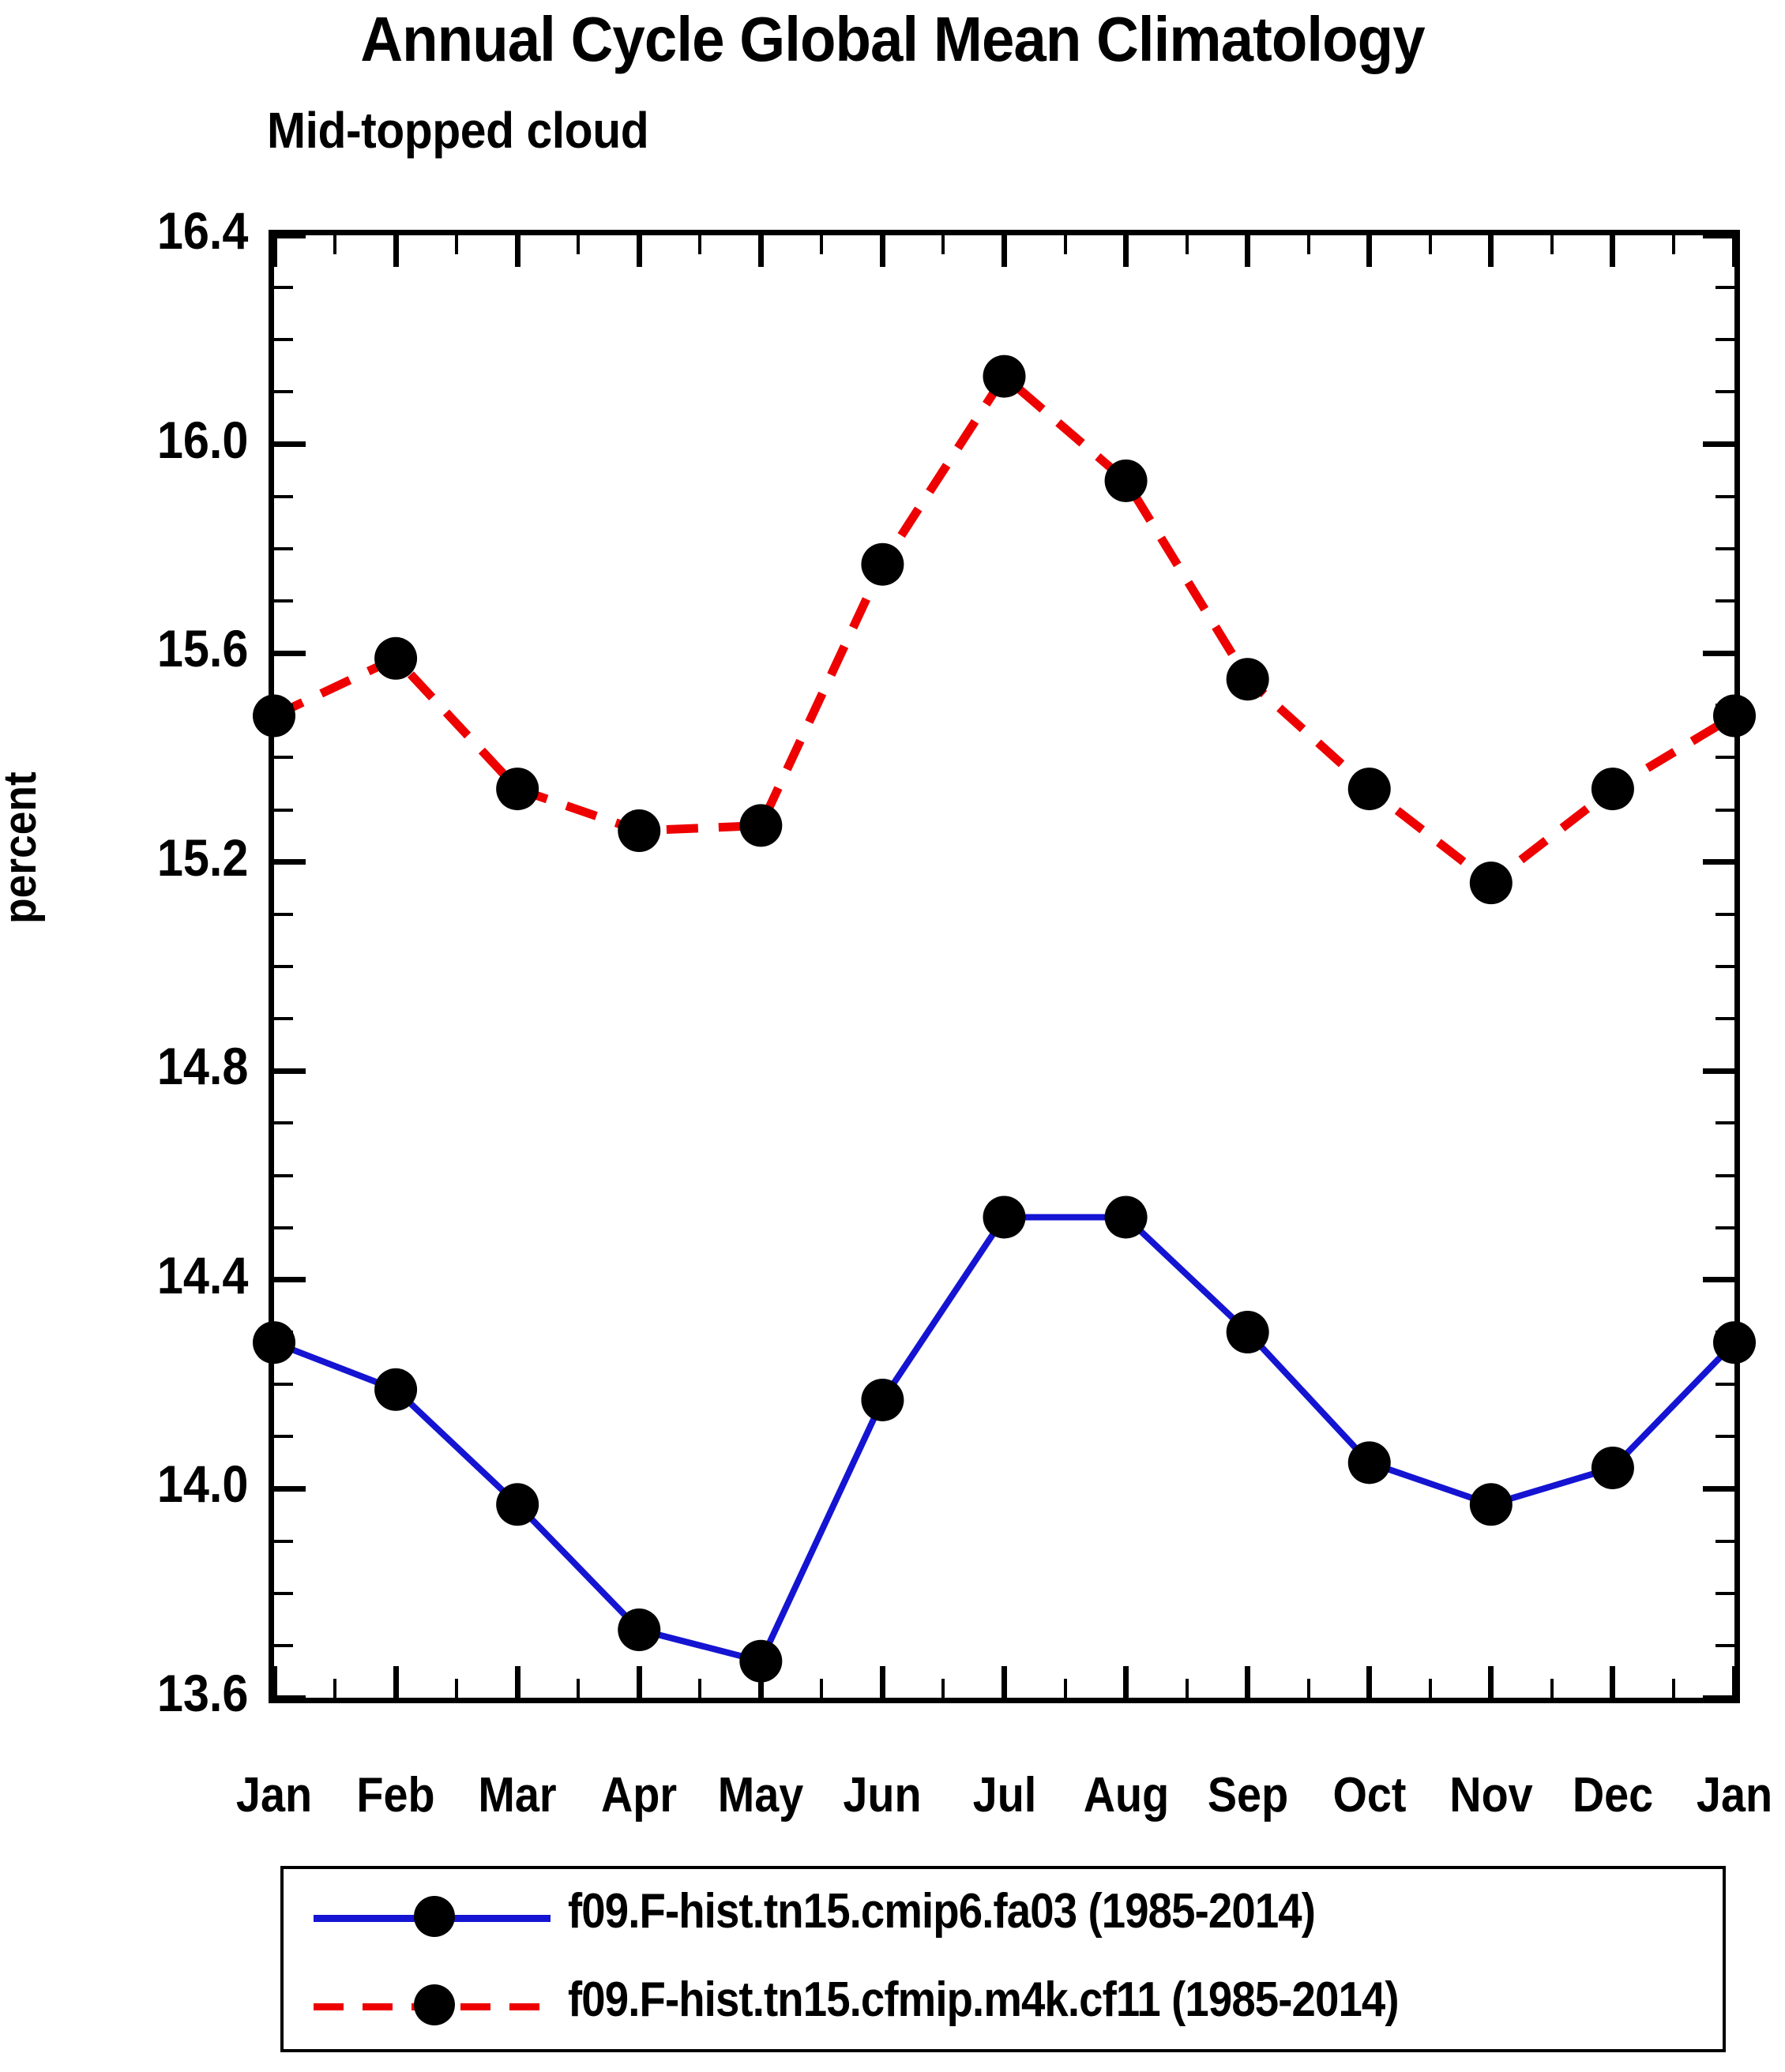  I want to click on x-tick-label: Apr, so click(639, 1795).